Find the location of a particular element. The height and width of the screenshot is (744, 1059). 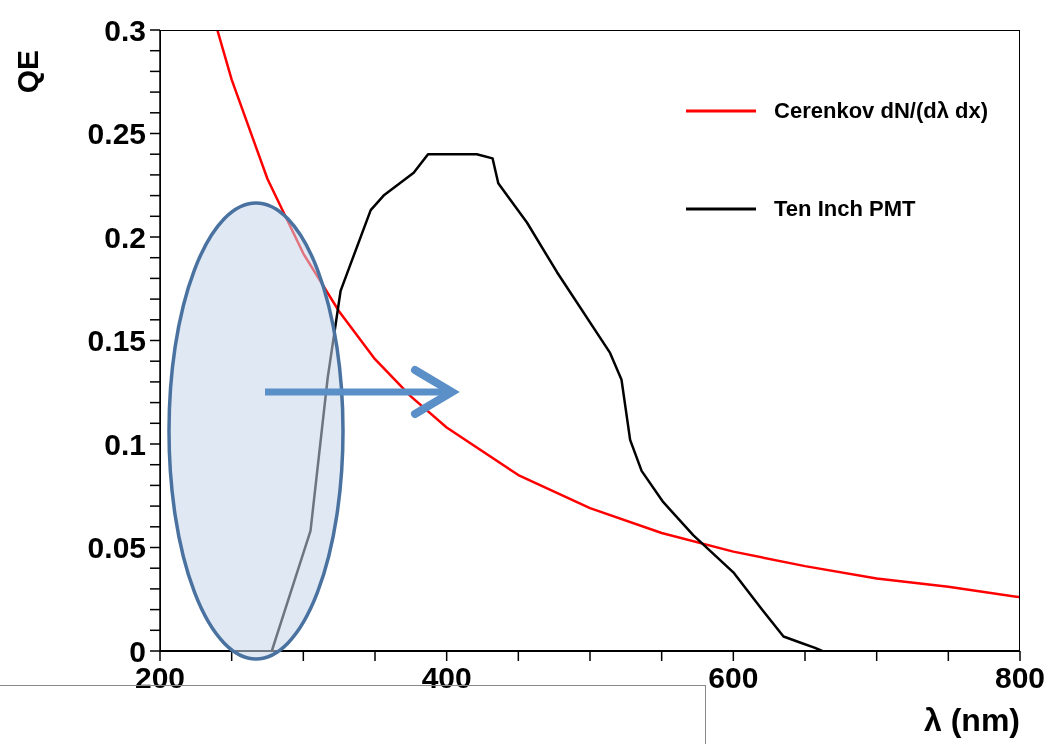

y-tick-label: 0.05 is located at coordinates (116, 548).